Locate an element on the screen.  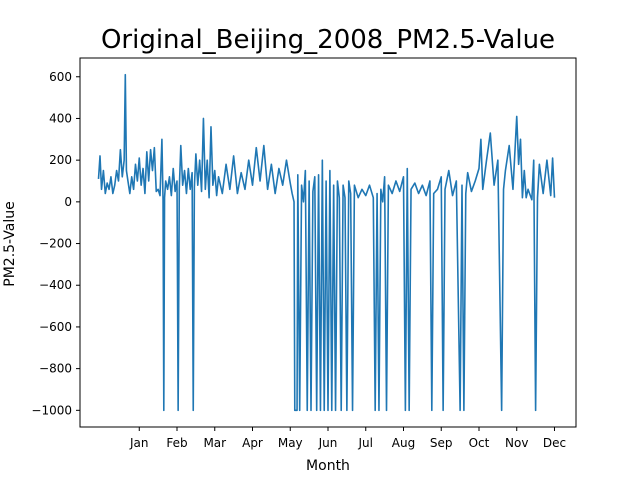
y-axis-ticks: −1000 −800 −600 −400 −200 0 200 400 600 is located at coordinates (55, 243).